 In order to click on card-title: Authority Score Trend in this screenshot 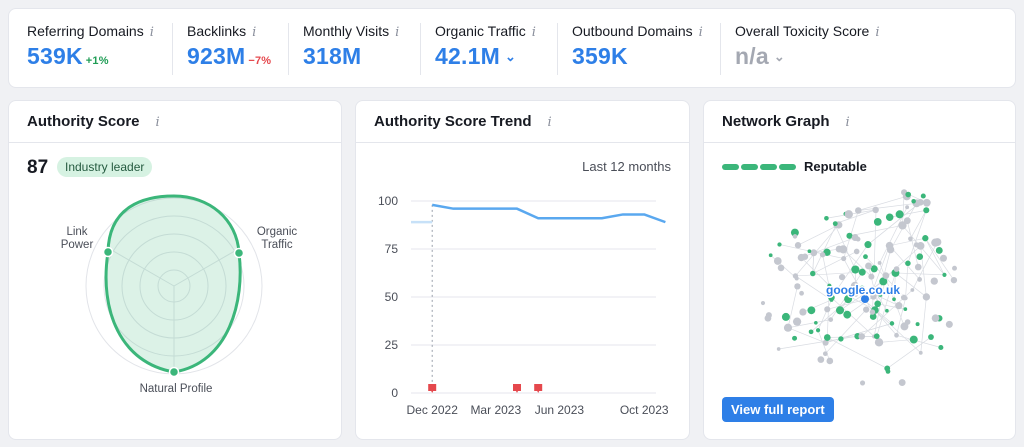, I will do `click(453, 121)`.